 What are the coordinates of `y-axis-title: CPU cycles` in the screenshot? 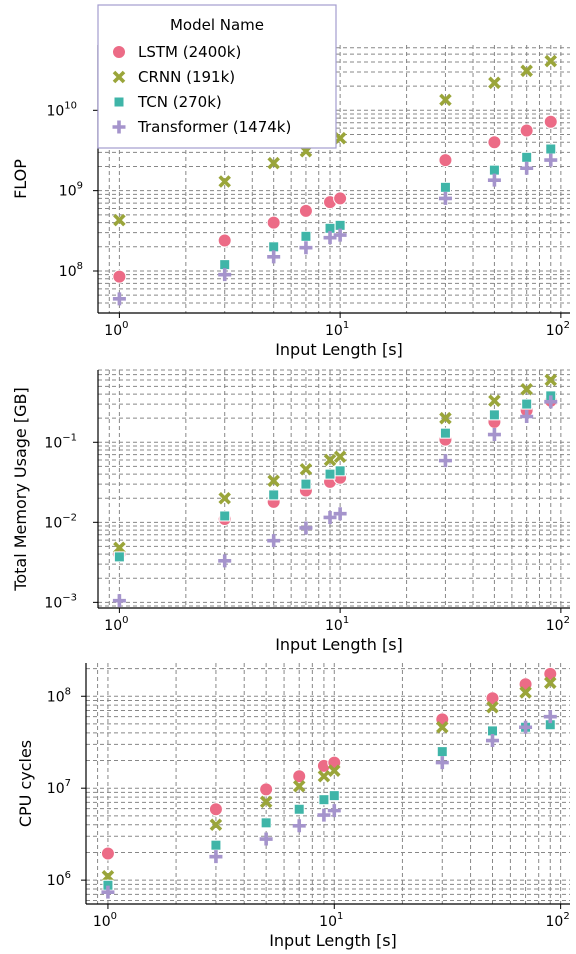 It's located at (25, 783).